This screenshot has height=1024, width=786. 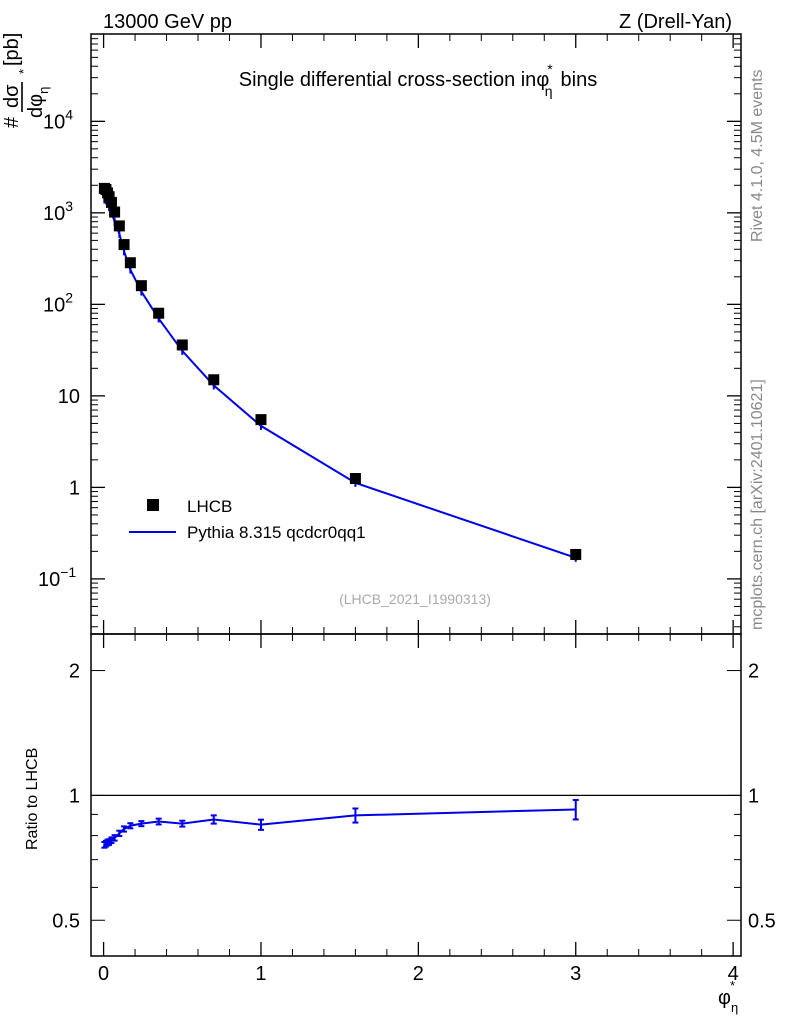 What do you see at coordinates (209, 506) in the screenshot?
I see `legend-label-lhcb: LHCB` at bounding box center [209, 506].